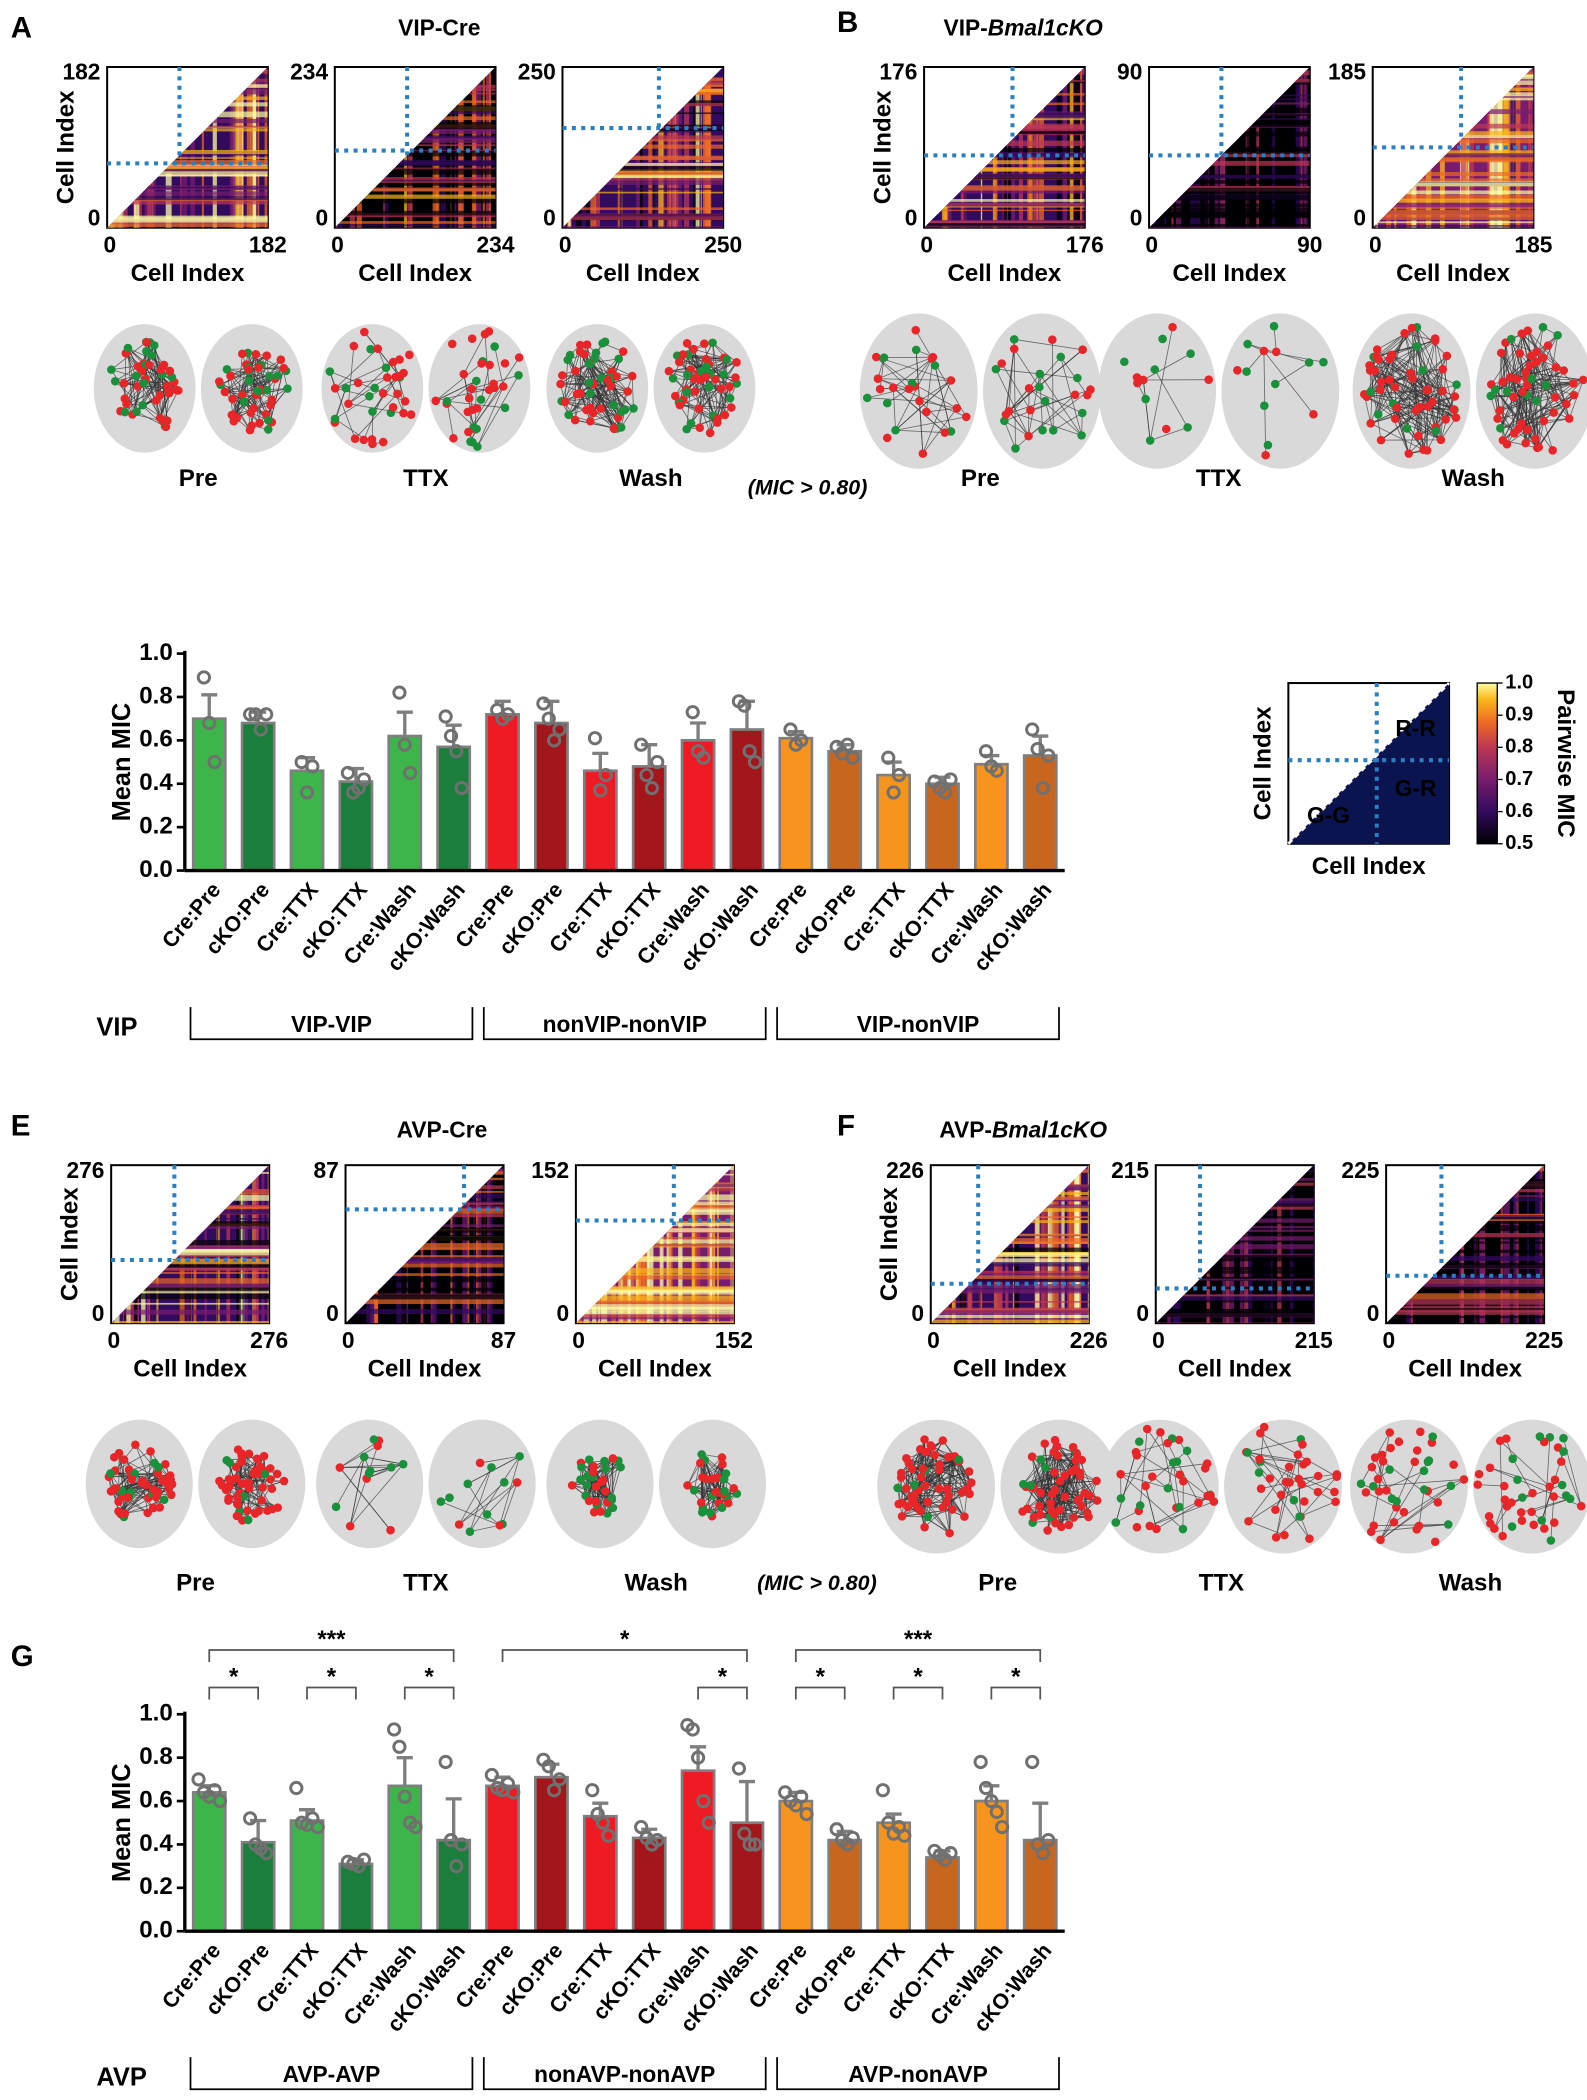  I want to click on panel-title: VIP-Bmal1cKO, so click(1024, 28).